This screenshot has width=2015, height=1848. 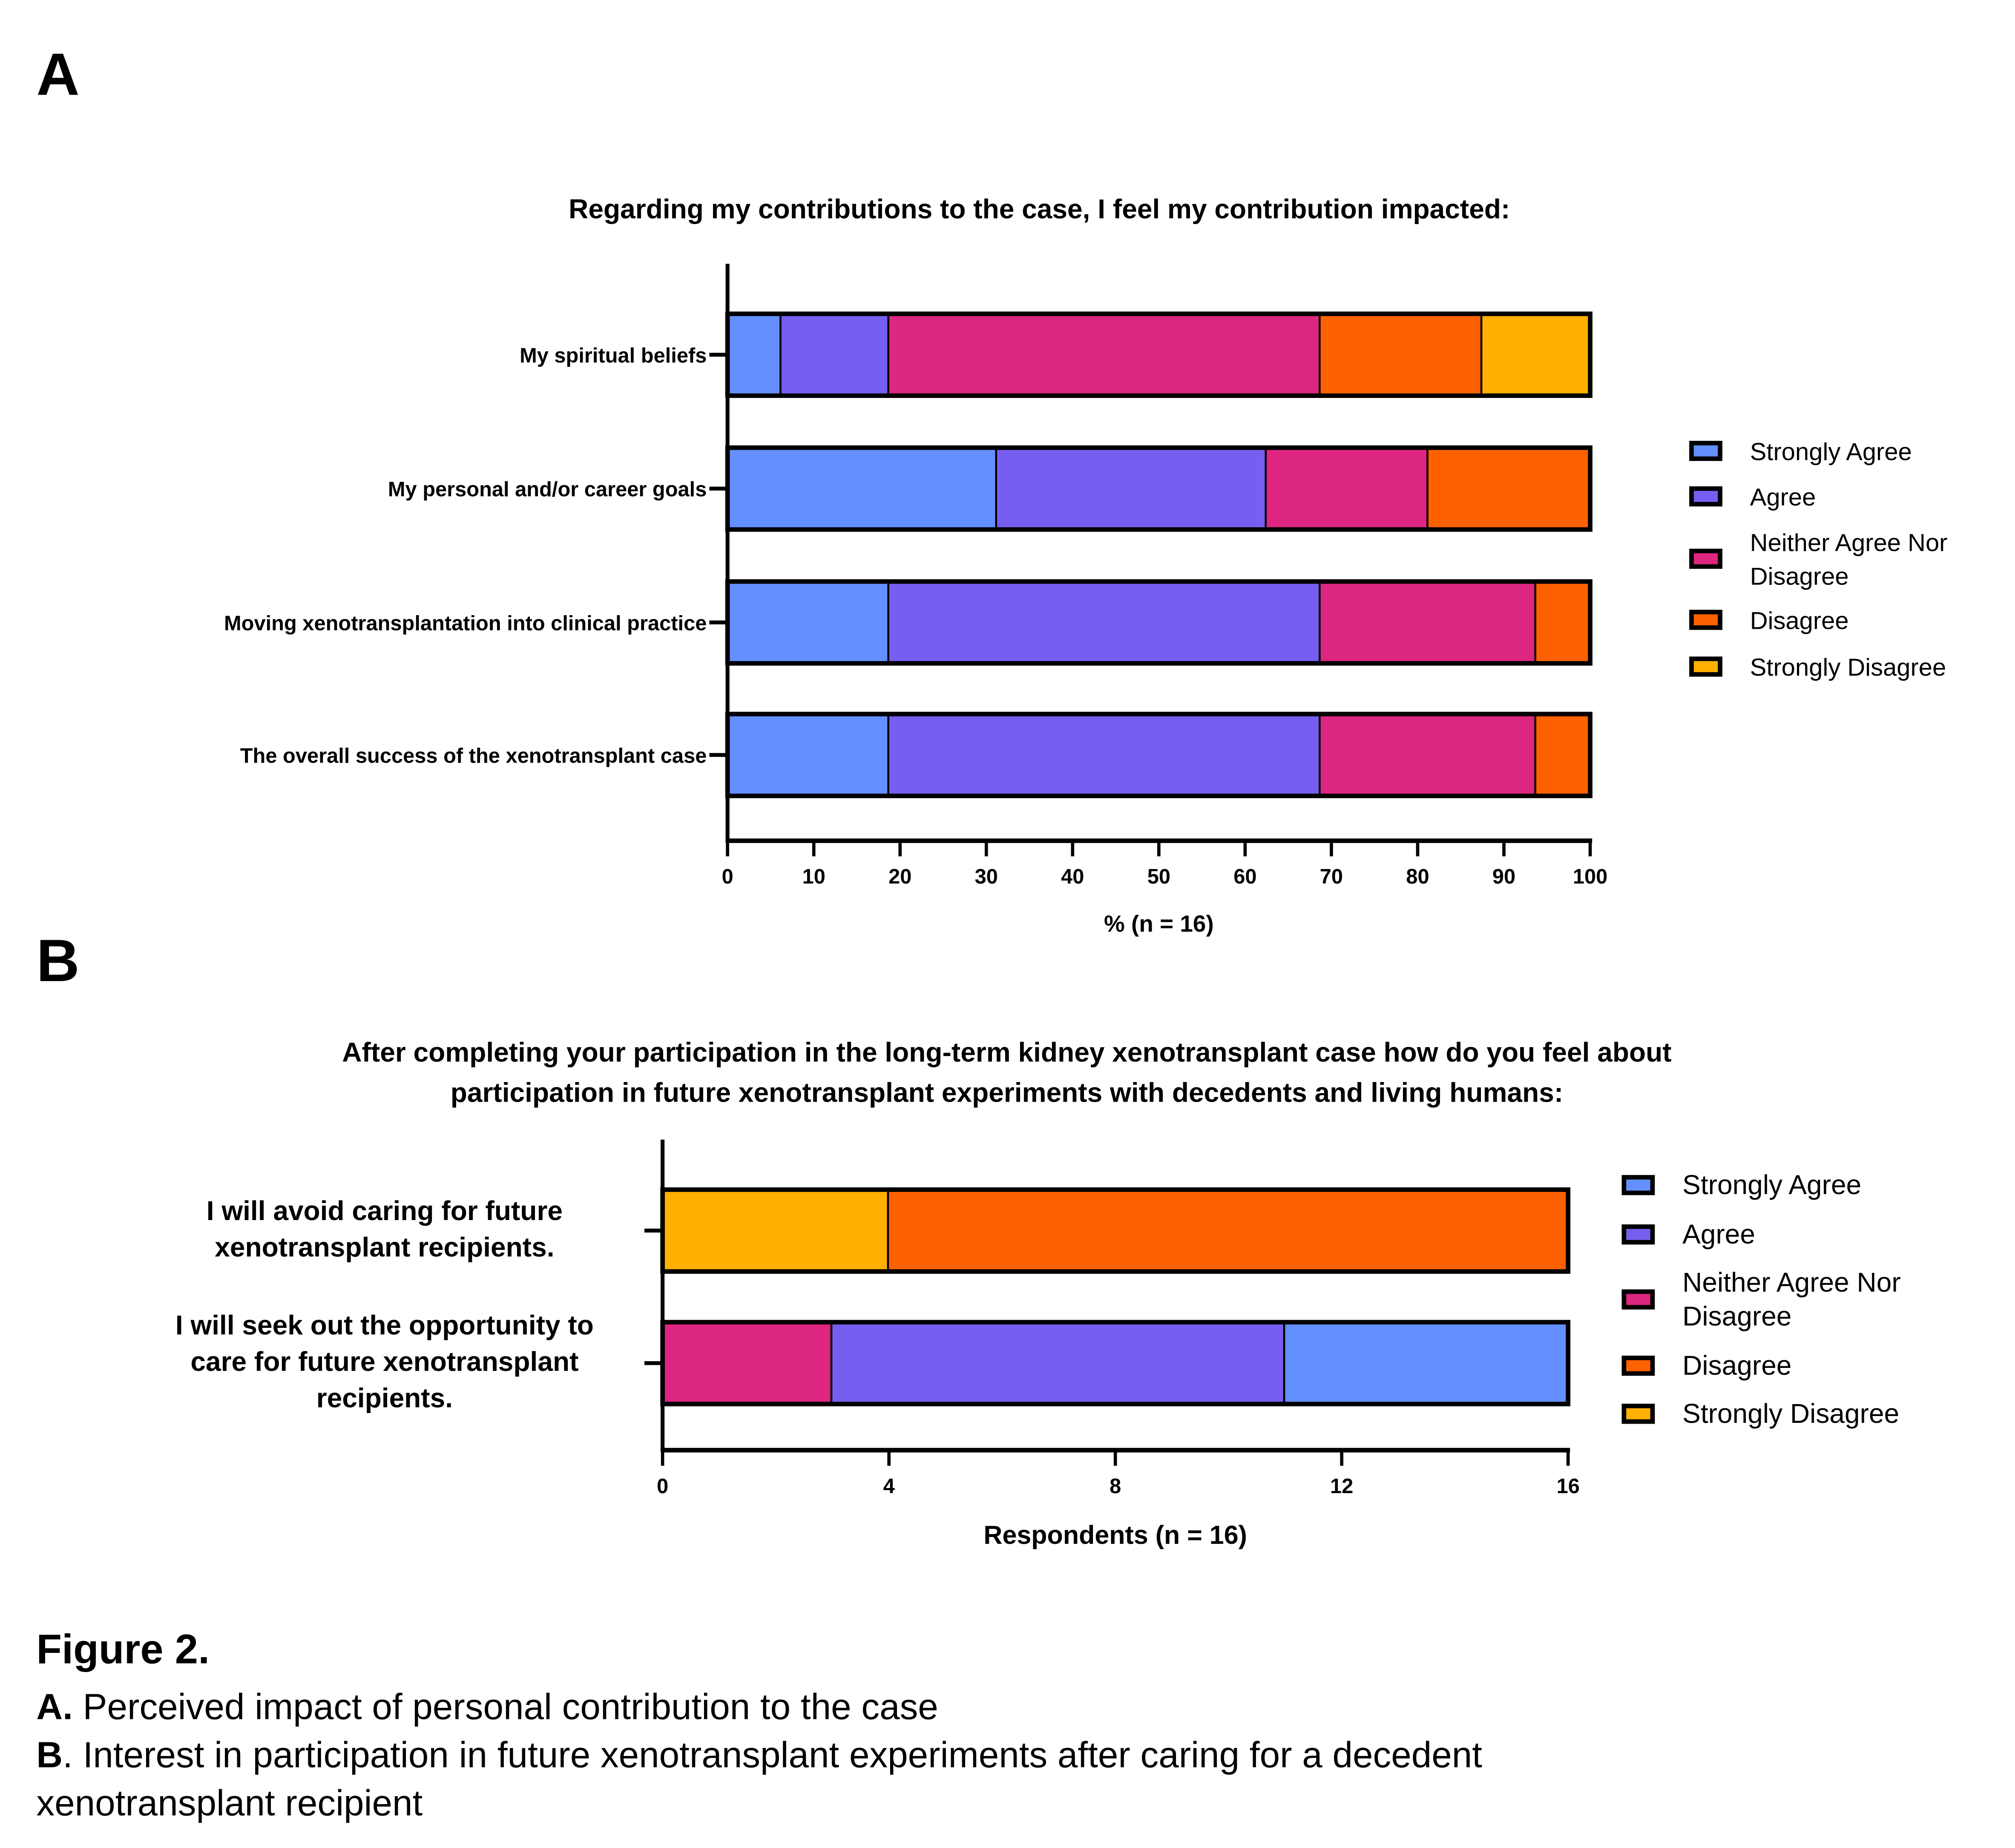 What do you see at coordinates (1590, 876) in the screenshot?
I see `x-tick-label: 100` at bounding box center [1590, 876].